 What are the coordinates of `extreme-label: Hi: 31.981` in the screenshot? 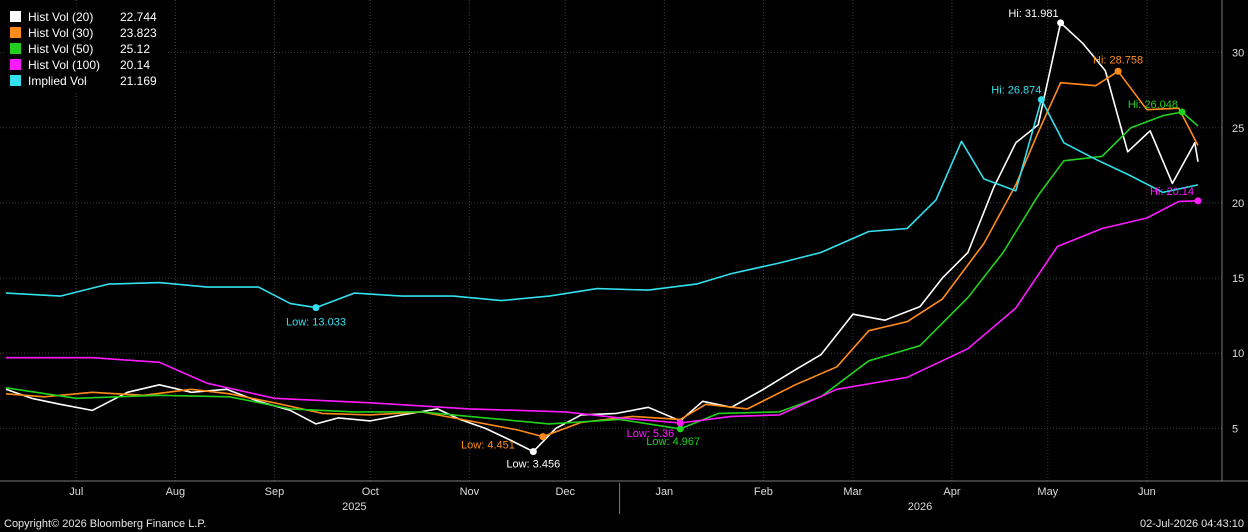 It's located at (1033, 14).